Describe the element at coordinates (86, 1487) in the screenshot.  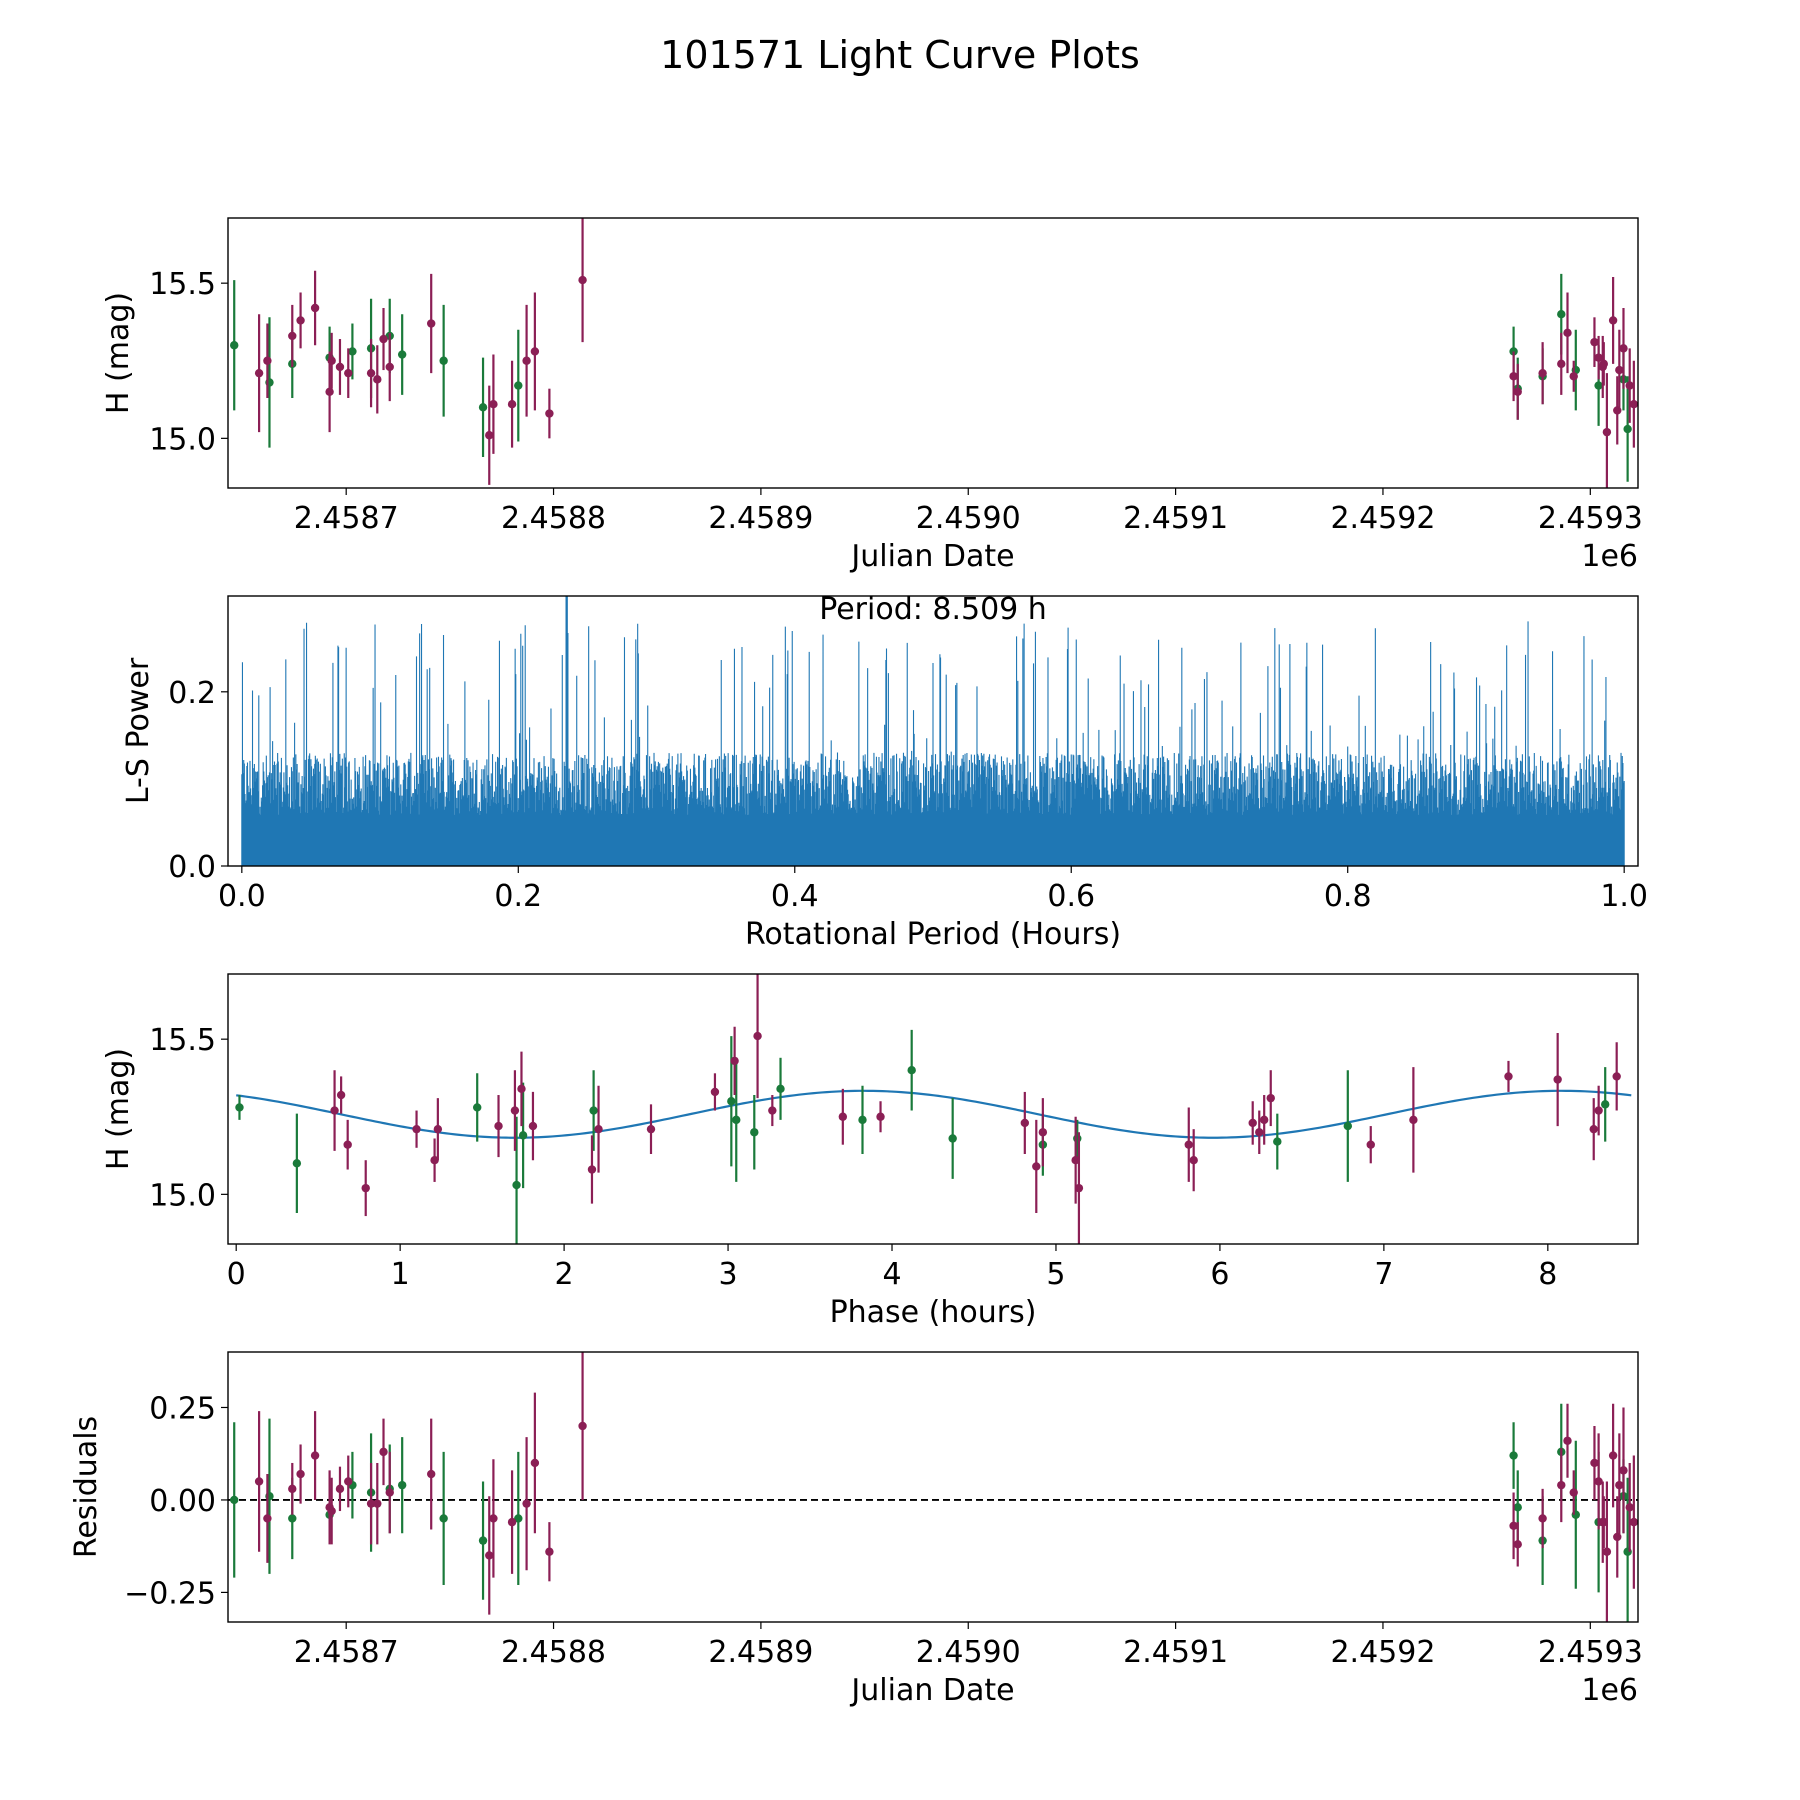
I see `y-axis-label: Residuals` at that location.